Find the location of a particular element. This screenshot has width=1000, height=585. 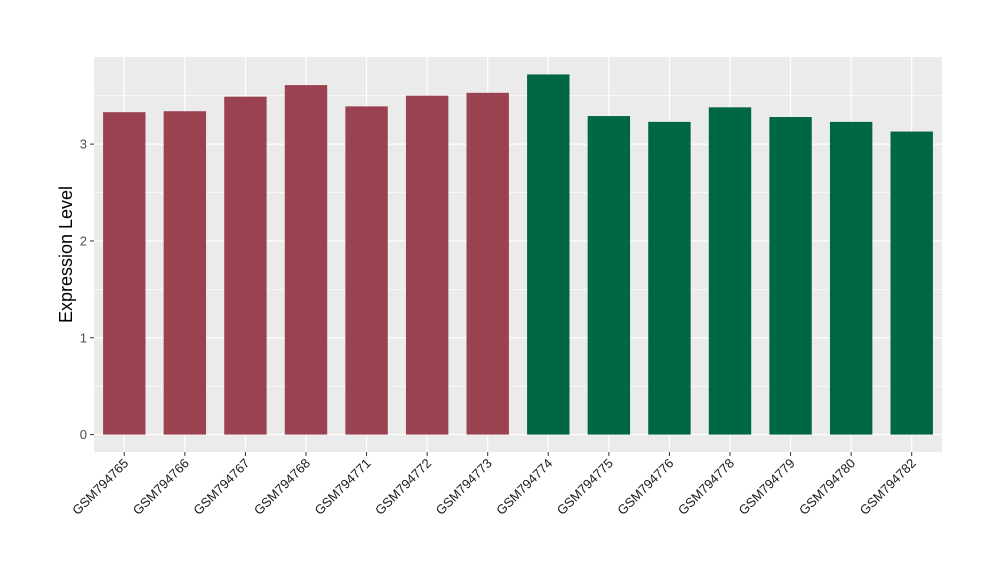

x-tick-label: GSM794768 is located at coordinates (282, 487).